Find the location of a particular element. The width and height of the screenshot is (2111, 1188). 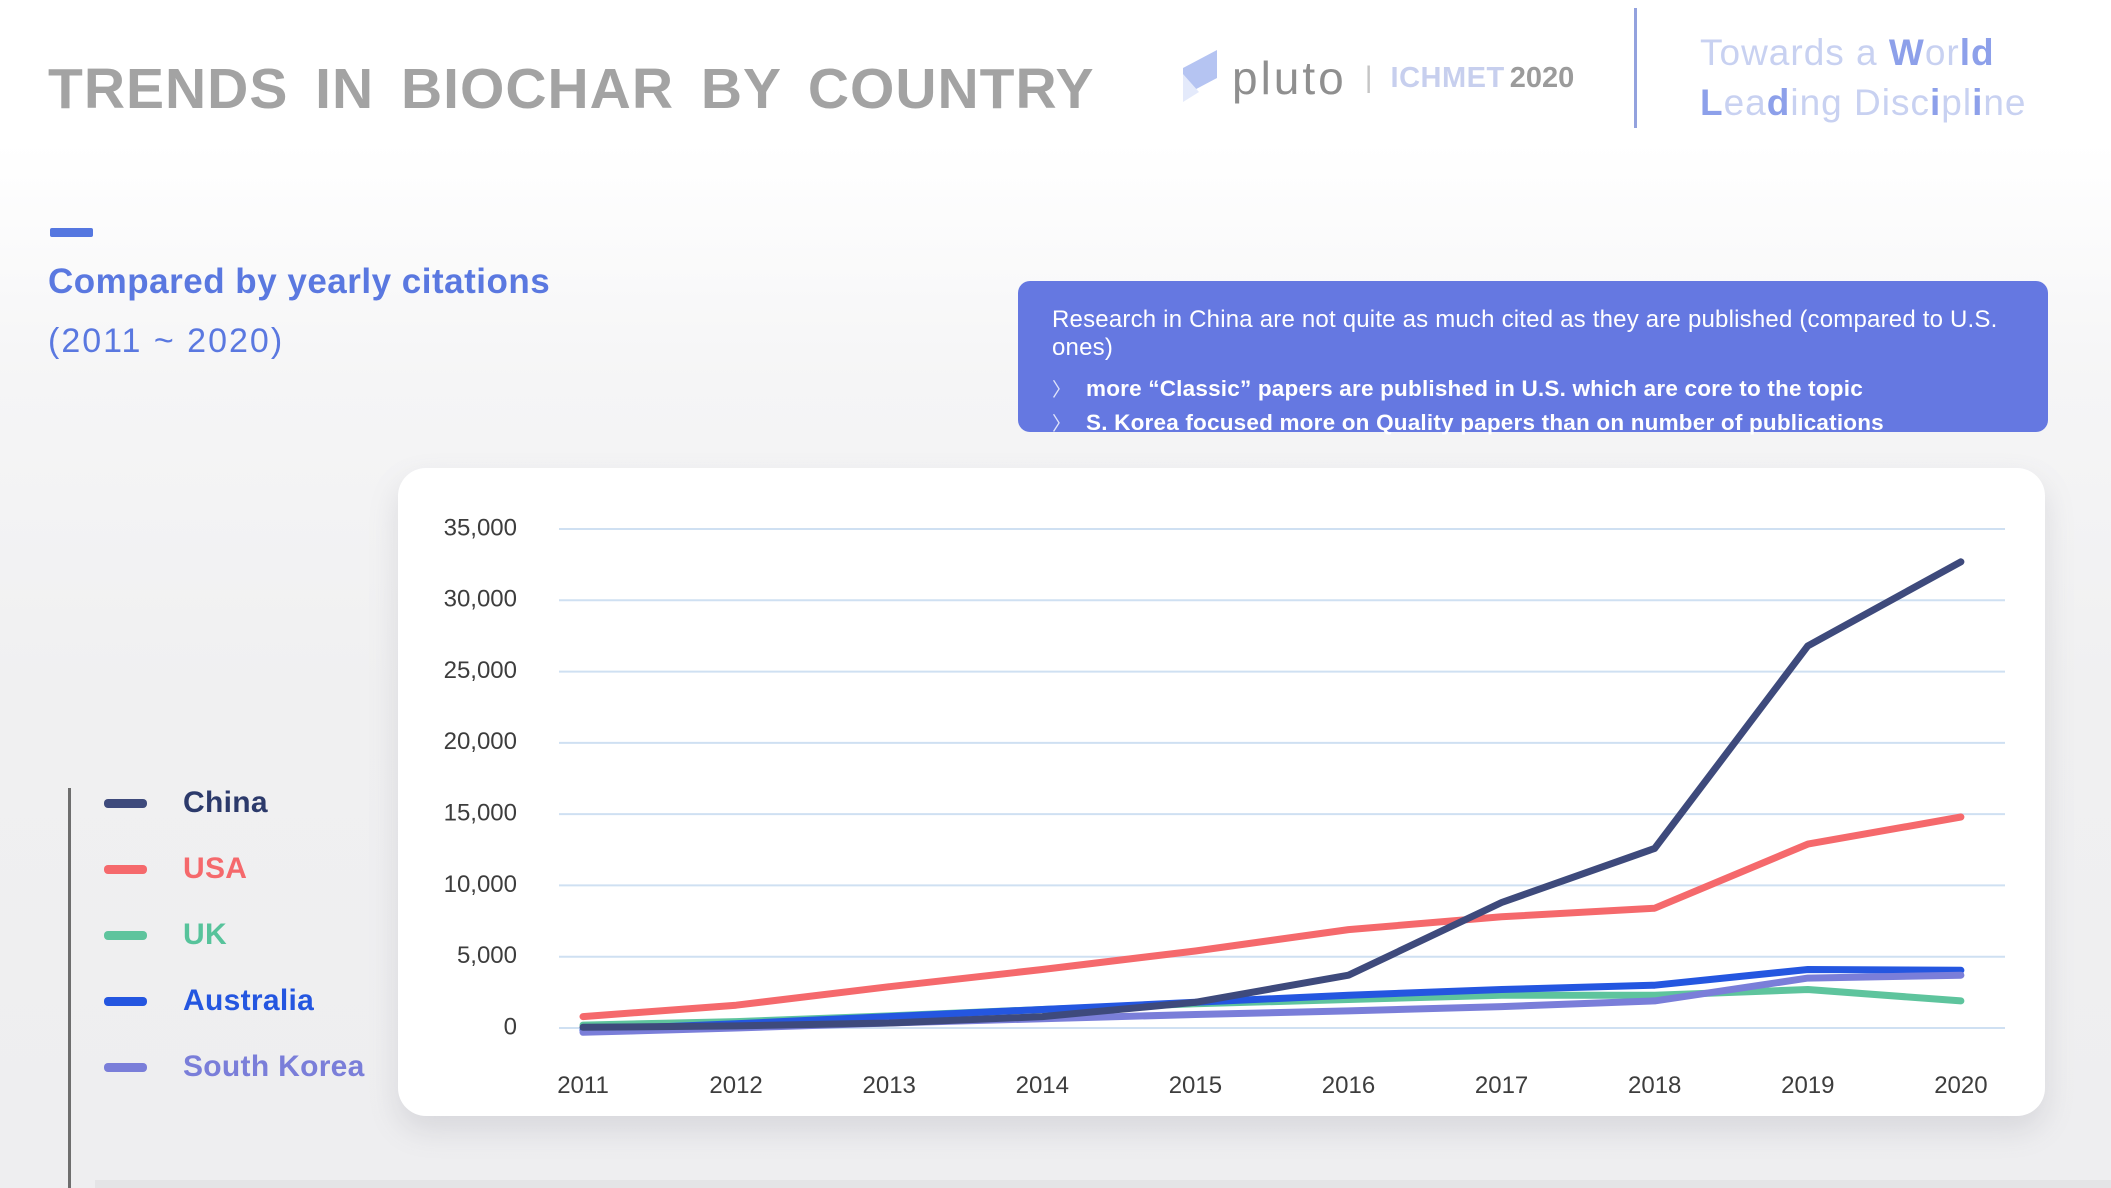

x-axis-tick-label: 2015 is located at coordinates (1195, 1085).